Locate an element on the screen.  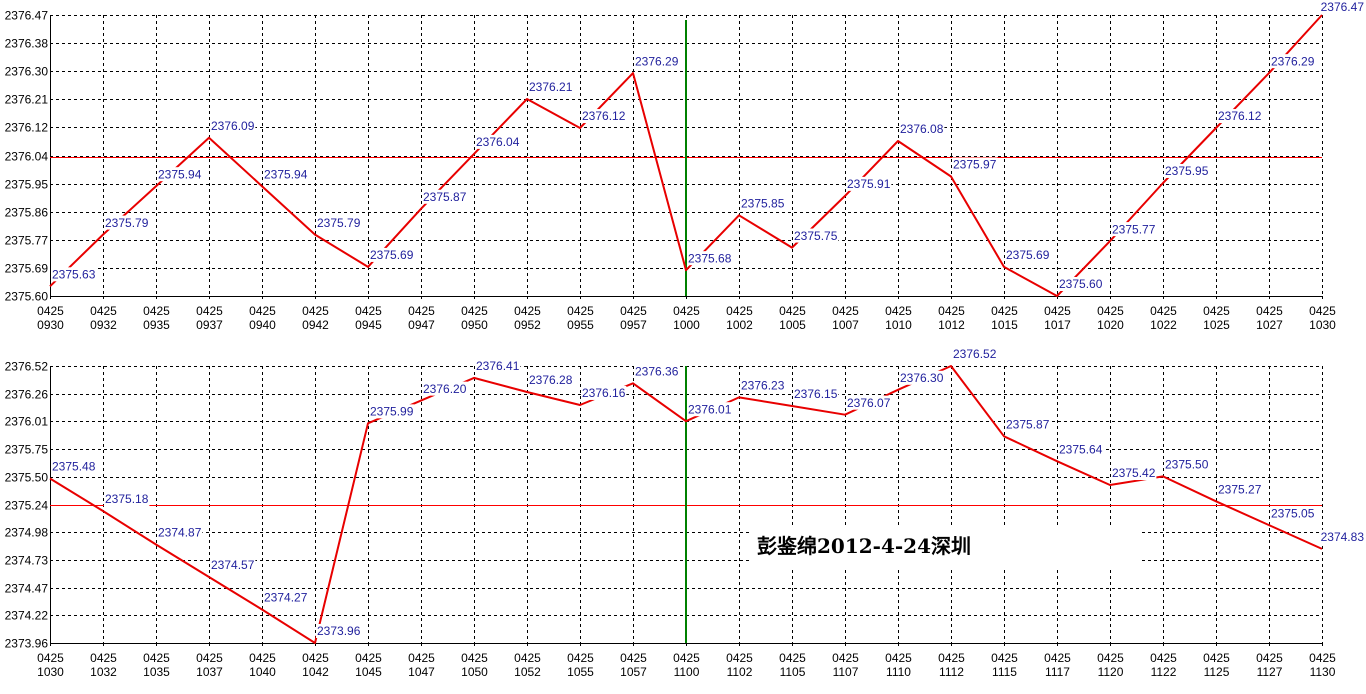
x-tick-label: 0425 1100 is located at coordinates (686, 665).